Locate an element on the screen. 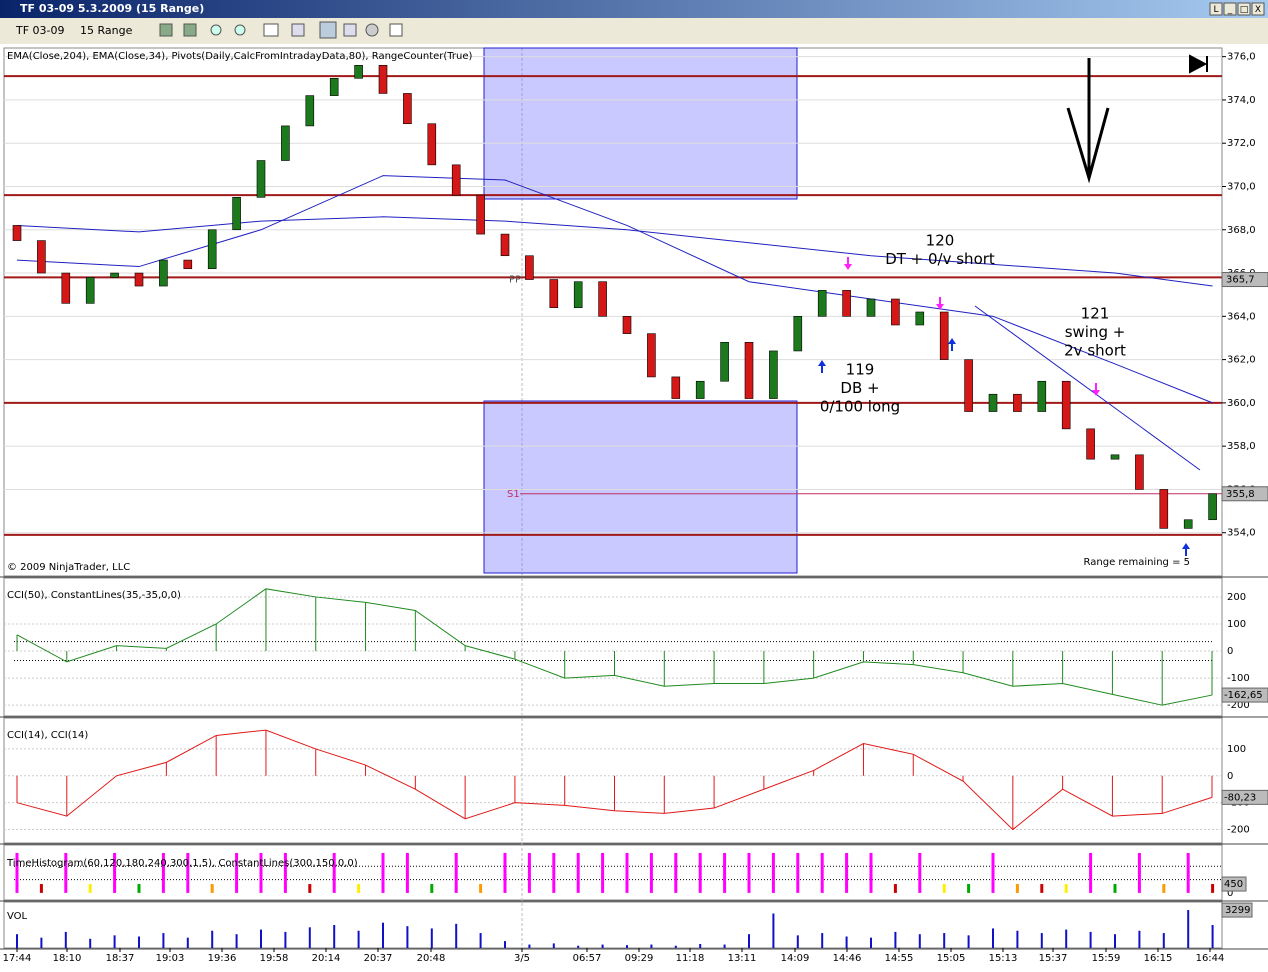 The image size is (1268, 972). y-tick-label: -100 is located at coordinates (1238, 678).